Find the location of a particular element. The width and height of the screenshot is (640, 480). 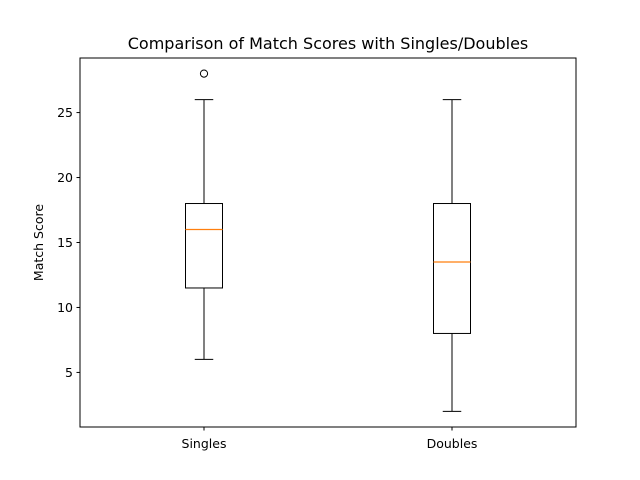

y-tick-label: 25 is located at coordinates (65, 112).